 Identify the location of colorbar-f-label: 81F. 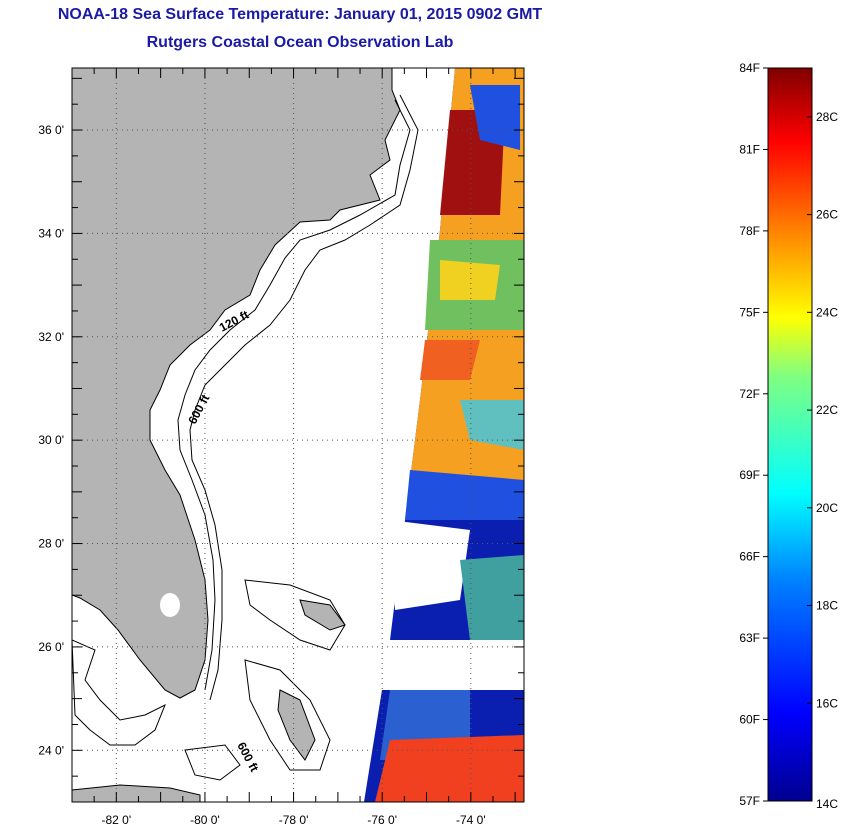
(749, 149).